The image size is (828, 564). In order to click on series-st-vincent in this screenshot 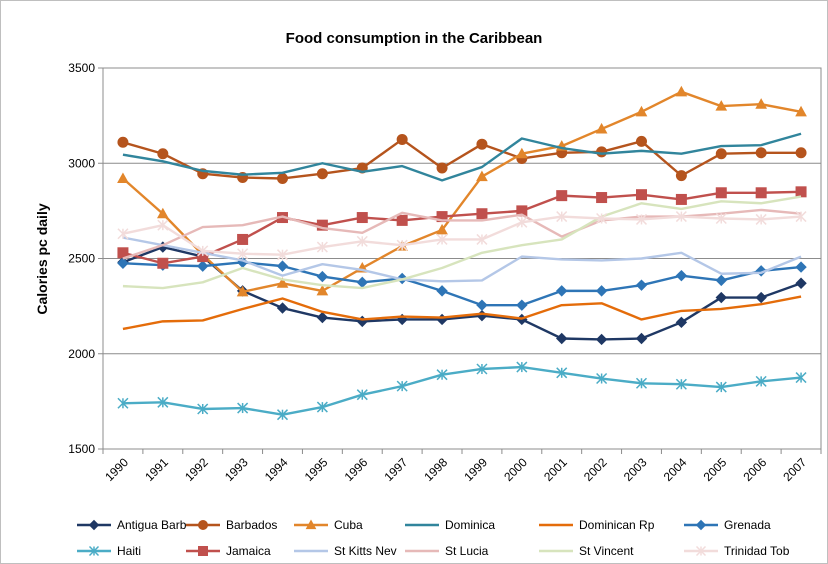, I will do `click(462, 242)`.